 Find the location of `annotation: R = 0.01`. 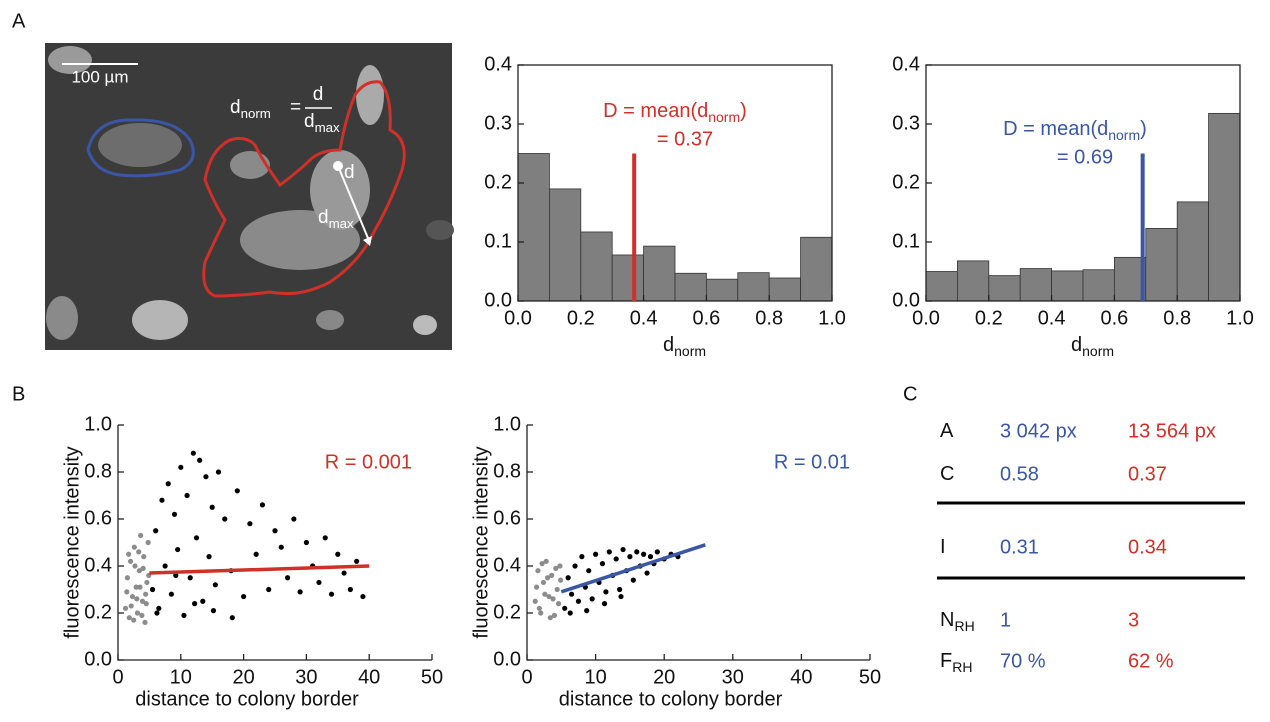

annotation: R = 0.01 is located at coordinates (812, 462).